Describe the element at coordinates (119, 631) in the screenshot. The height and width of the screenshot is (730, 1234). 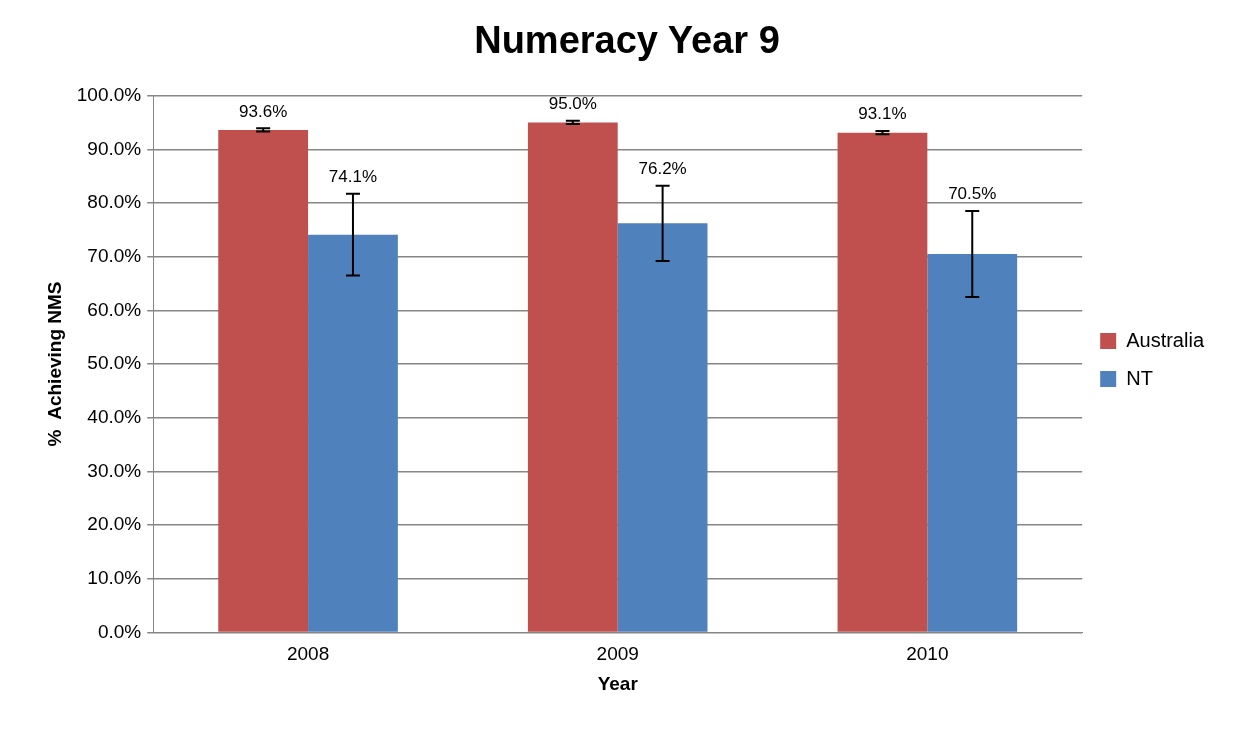
I see `y-tick-label: 0.0%` at that location.